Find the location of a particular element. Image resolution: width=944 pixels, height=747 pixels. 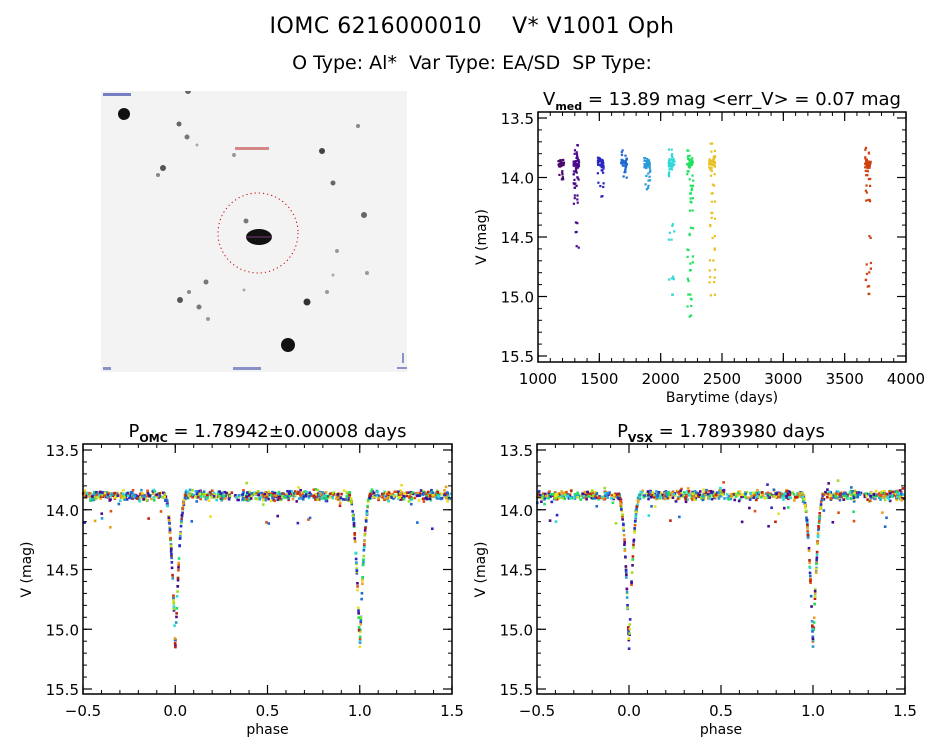

x-tick-label: −0.5 is located at coordinates (83, 711).